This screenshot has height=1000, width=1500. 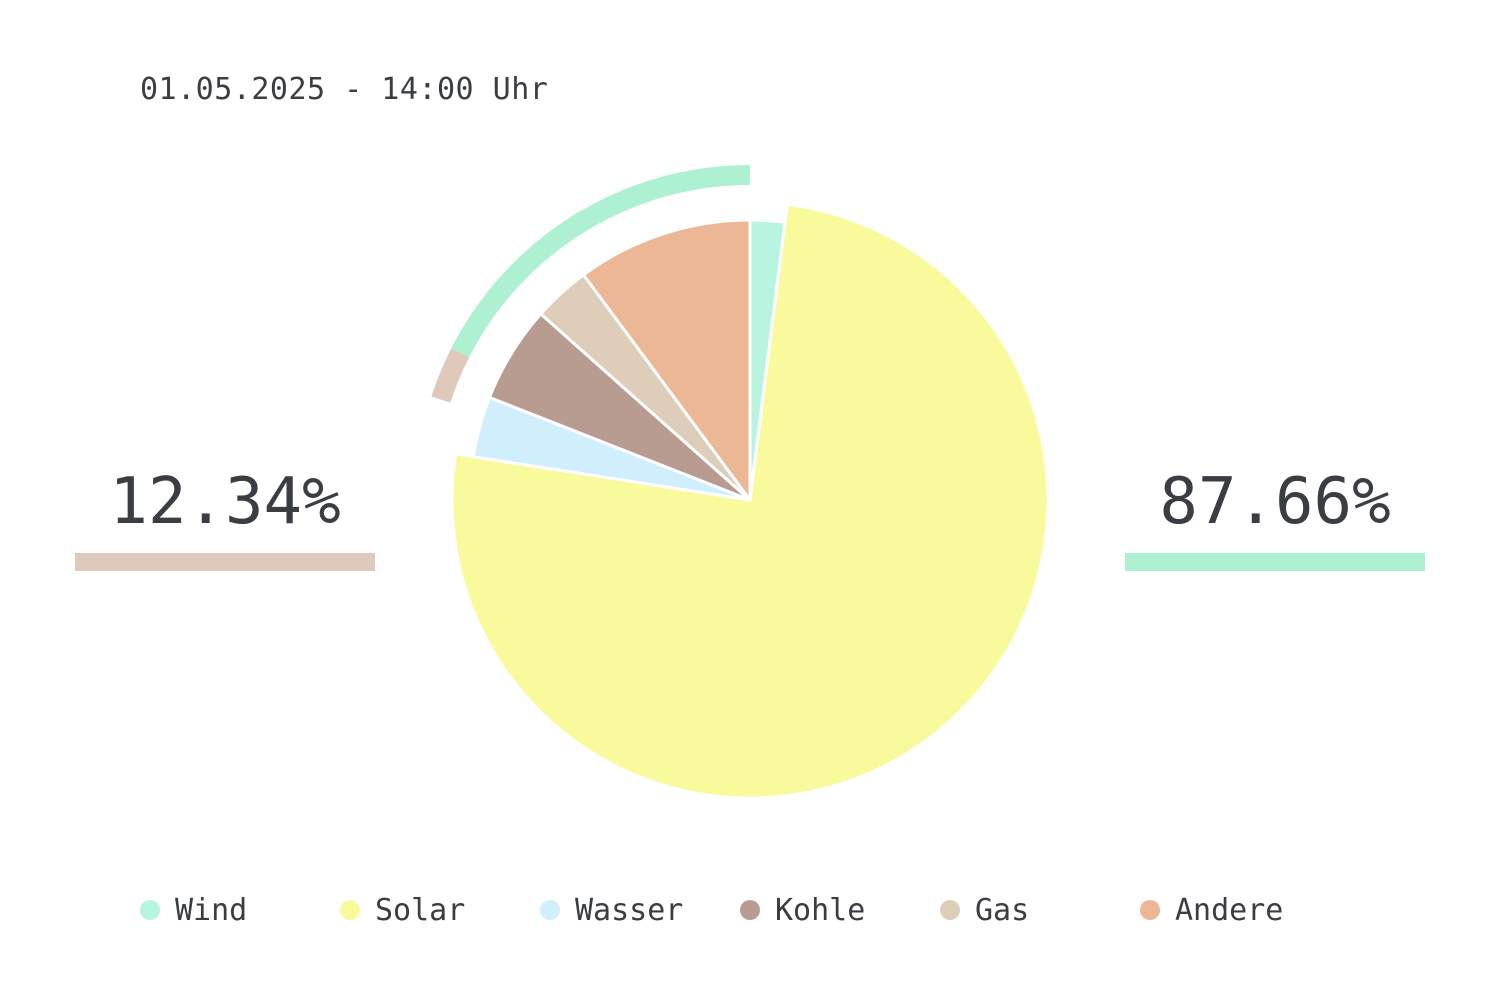 I want to click on legend-item-gas: Gas, so click(x=984, y=910).